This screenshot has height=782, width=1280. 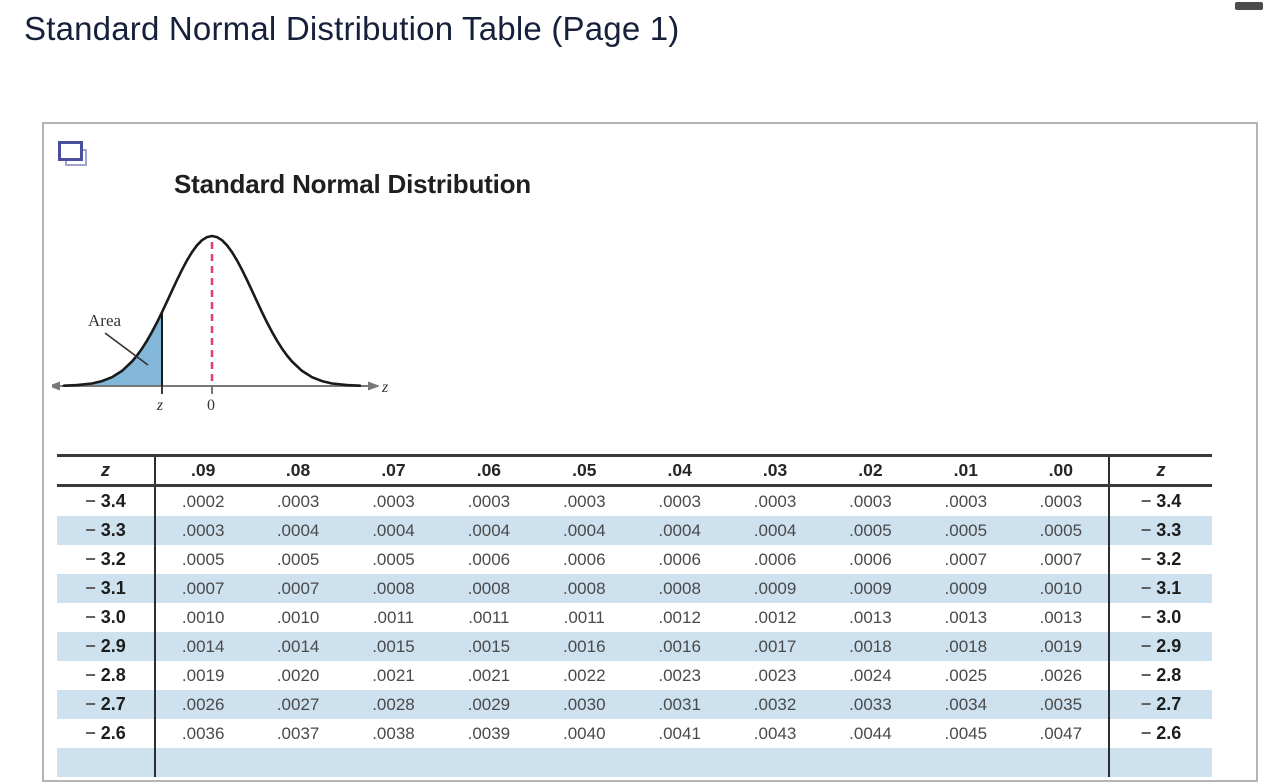 What do you see at coordinates (73, 154) in the screenshot?
I see `duplicate-window-icon` at bounding box center [73, 154].